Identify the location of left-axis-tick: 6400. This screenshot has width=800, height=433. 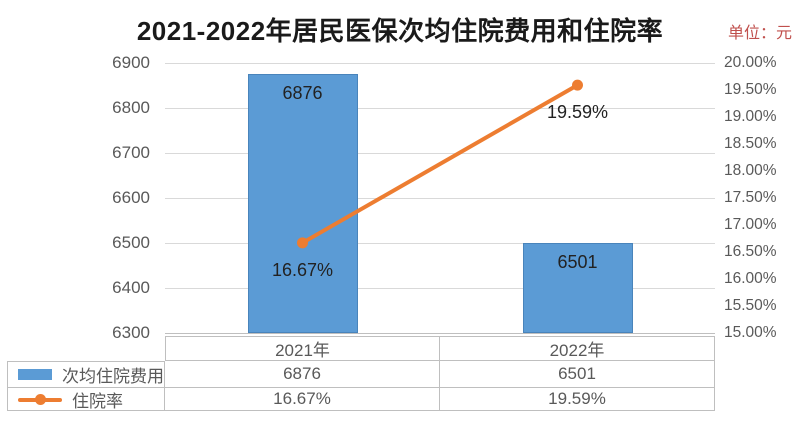
(131, 287).